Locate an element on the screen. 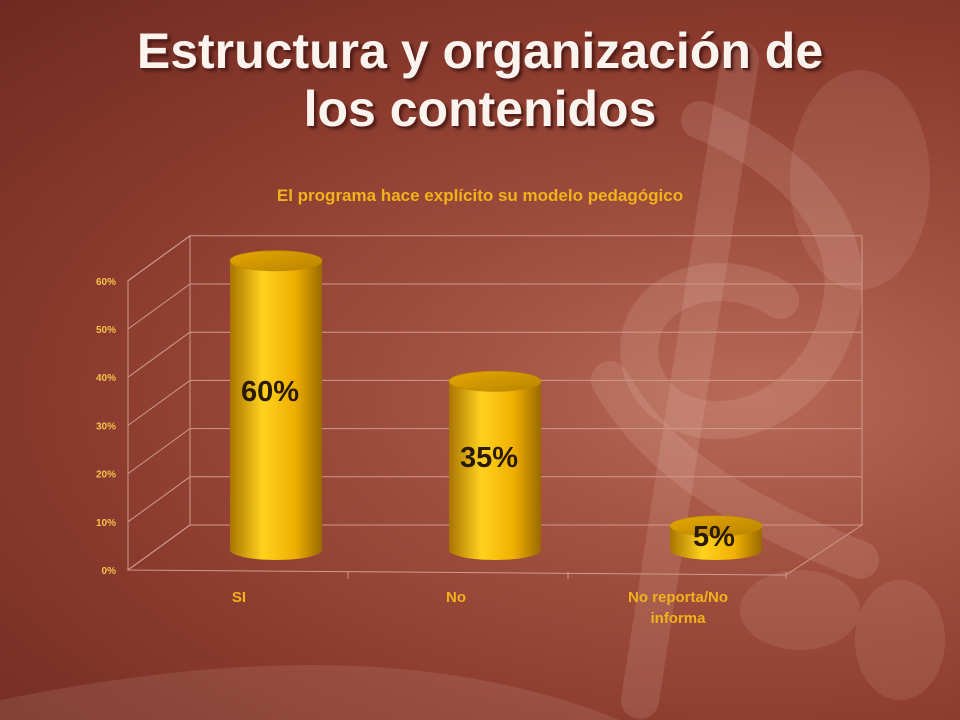 The image size is (960, 720). y-tick-label: 60% is located at coordinates (106, 282).